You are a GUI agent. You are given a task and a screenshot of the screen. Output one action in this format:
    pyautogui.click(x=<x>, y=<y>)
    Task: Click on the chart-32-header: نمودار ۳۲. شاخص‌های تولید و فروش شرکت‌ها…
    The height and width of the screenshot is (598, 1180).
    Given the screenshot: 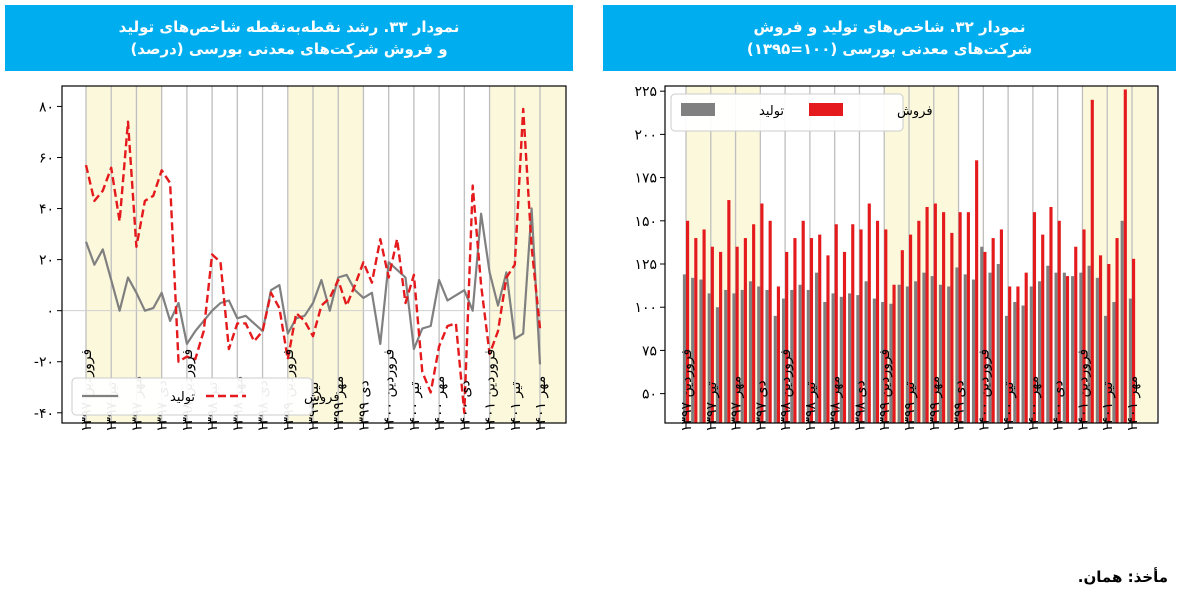 What is the action you would take?
    pyautogui.click(x=889, y=38)
    